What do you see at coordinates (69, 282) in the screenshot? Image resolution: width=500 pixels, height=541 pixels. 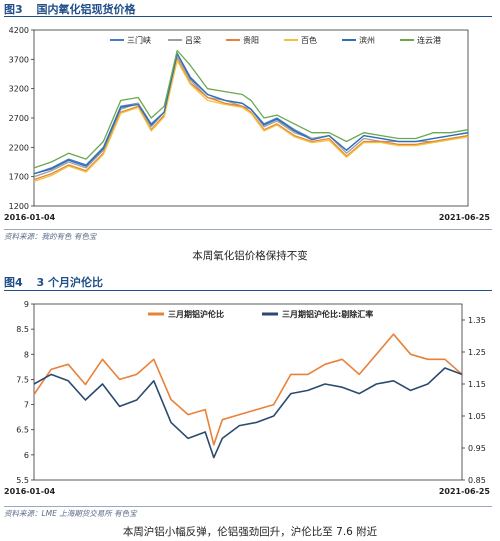 I see `figure2-title: 3 个月沪伦比` at bounding box center [69, 282].